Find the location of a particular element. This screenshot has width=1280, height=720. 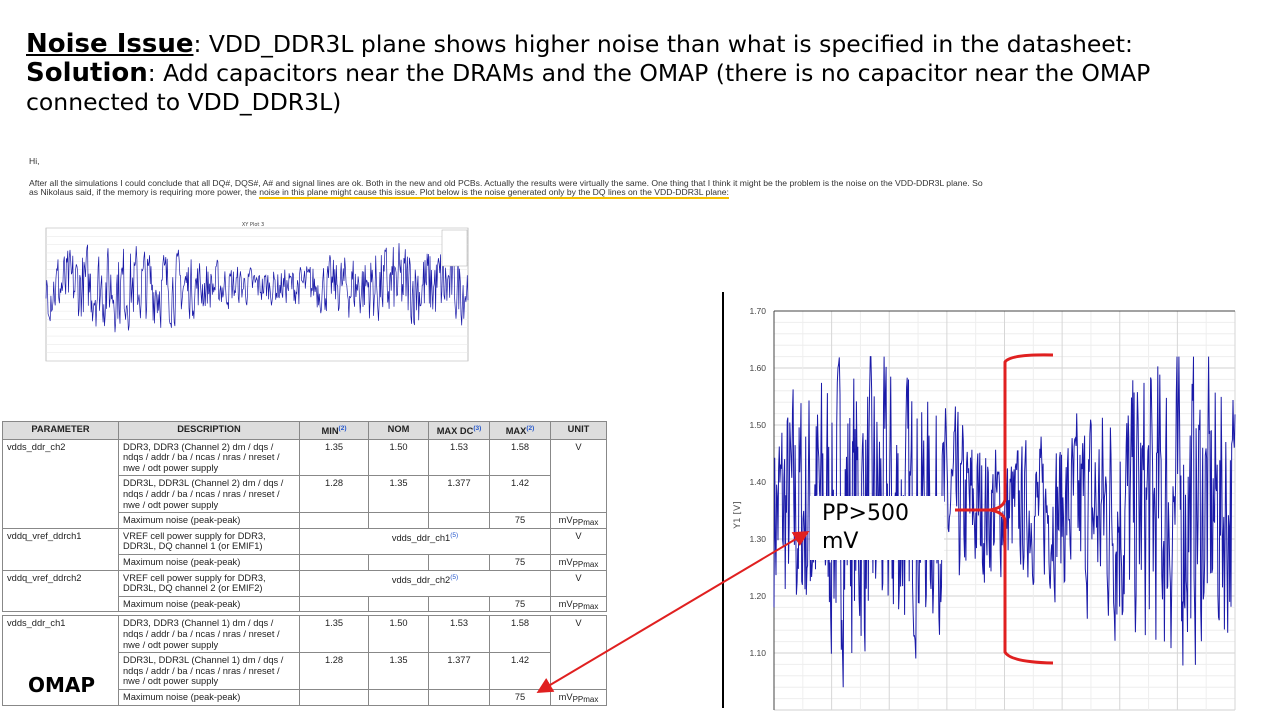

annotation-line1: PP>500 is located at coordinates (865, 513).